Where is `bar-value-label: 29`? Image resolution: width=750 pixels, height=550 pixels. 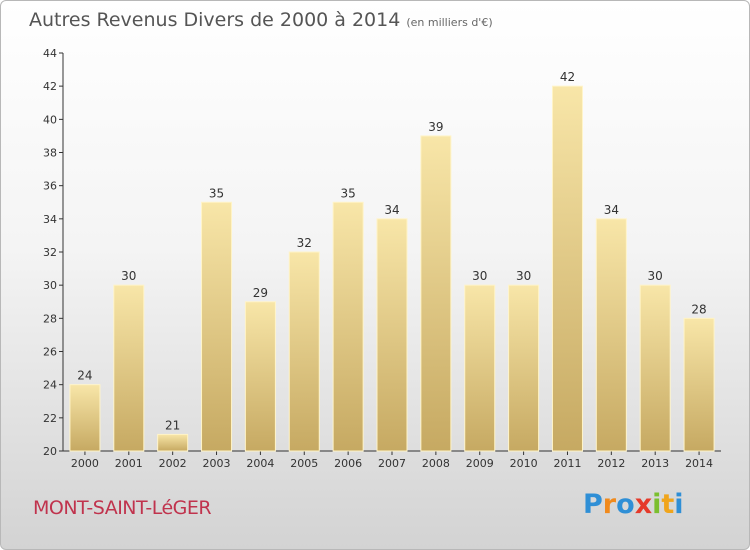
bar-value-label: 29 is located at coordinates (260, 293).